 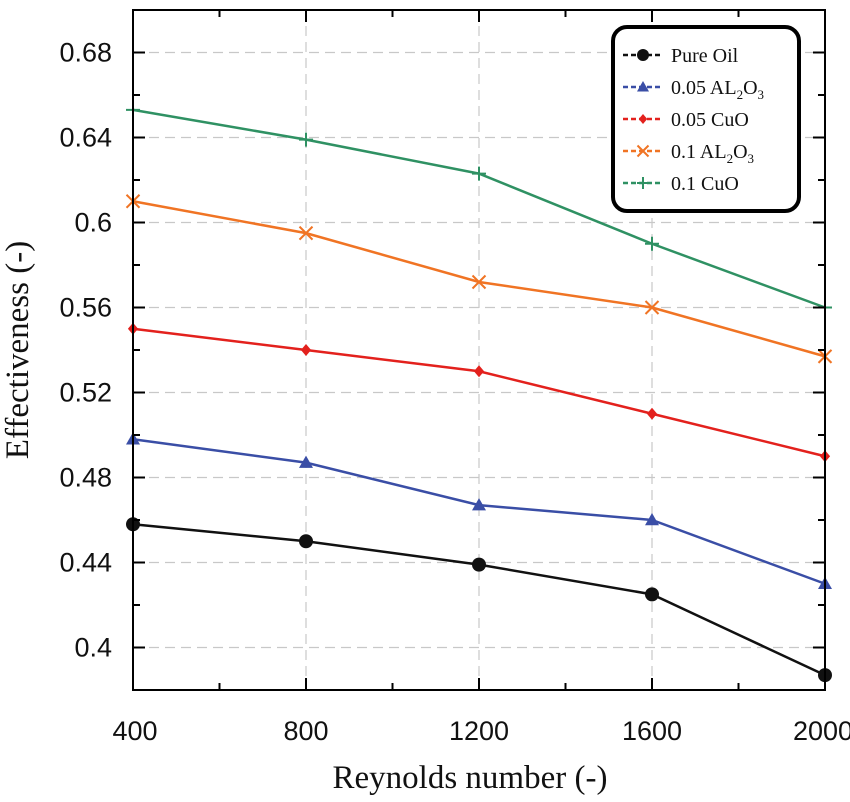 I want to click on x-tick-label: 1200, so click(x=479, y=731).